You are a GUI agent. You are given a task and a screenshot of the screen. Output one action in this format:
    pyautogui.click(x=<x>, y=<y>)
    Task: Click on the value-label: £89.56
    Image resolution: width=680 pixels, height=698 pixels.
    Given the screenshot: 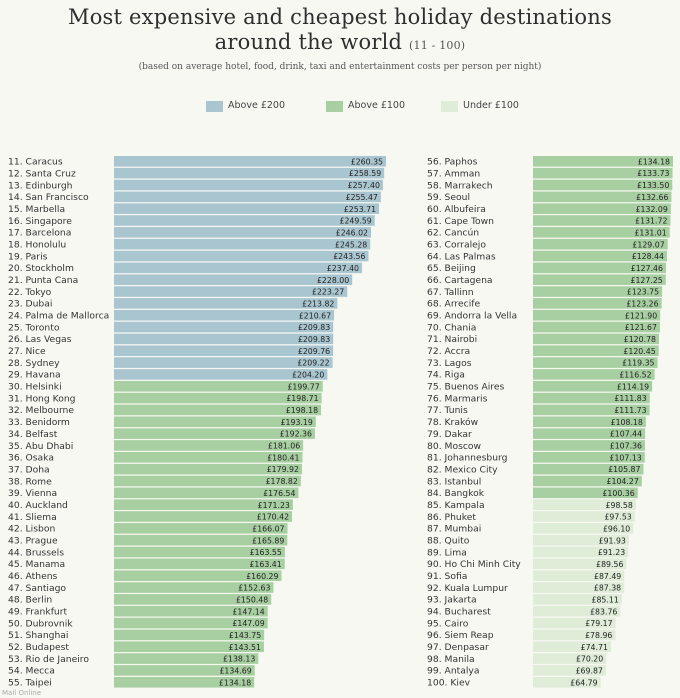 What is the action you would take?
    pyautogui.click(x=609, y=564)
    